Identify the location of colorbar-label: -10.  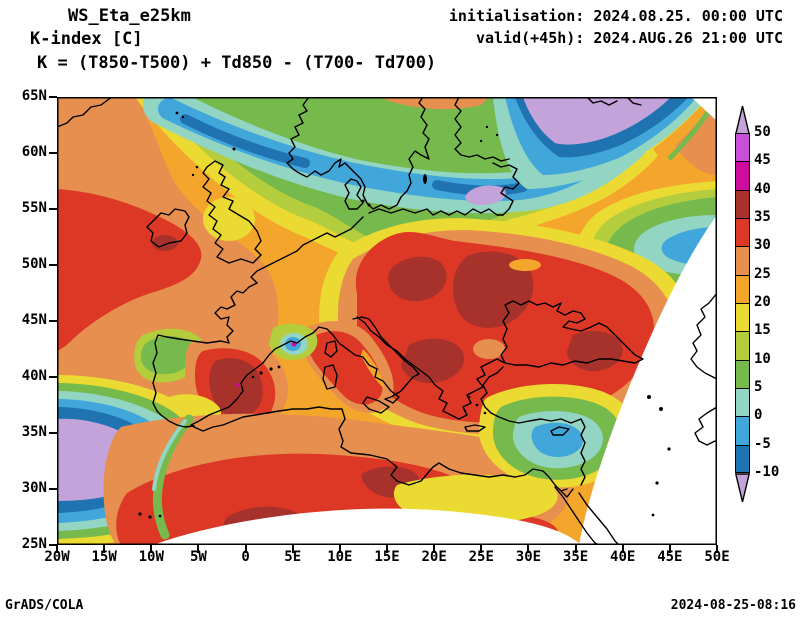
(767, 471).